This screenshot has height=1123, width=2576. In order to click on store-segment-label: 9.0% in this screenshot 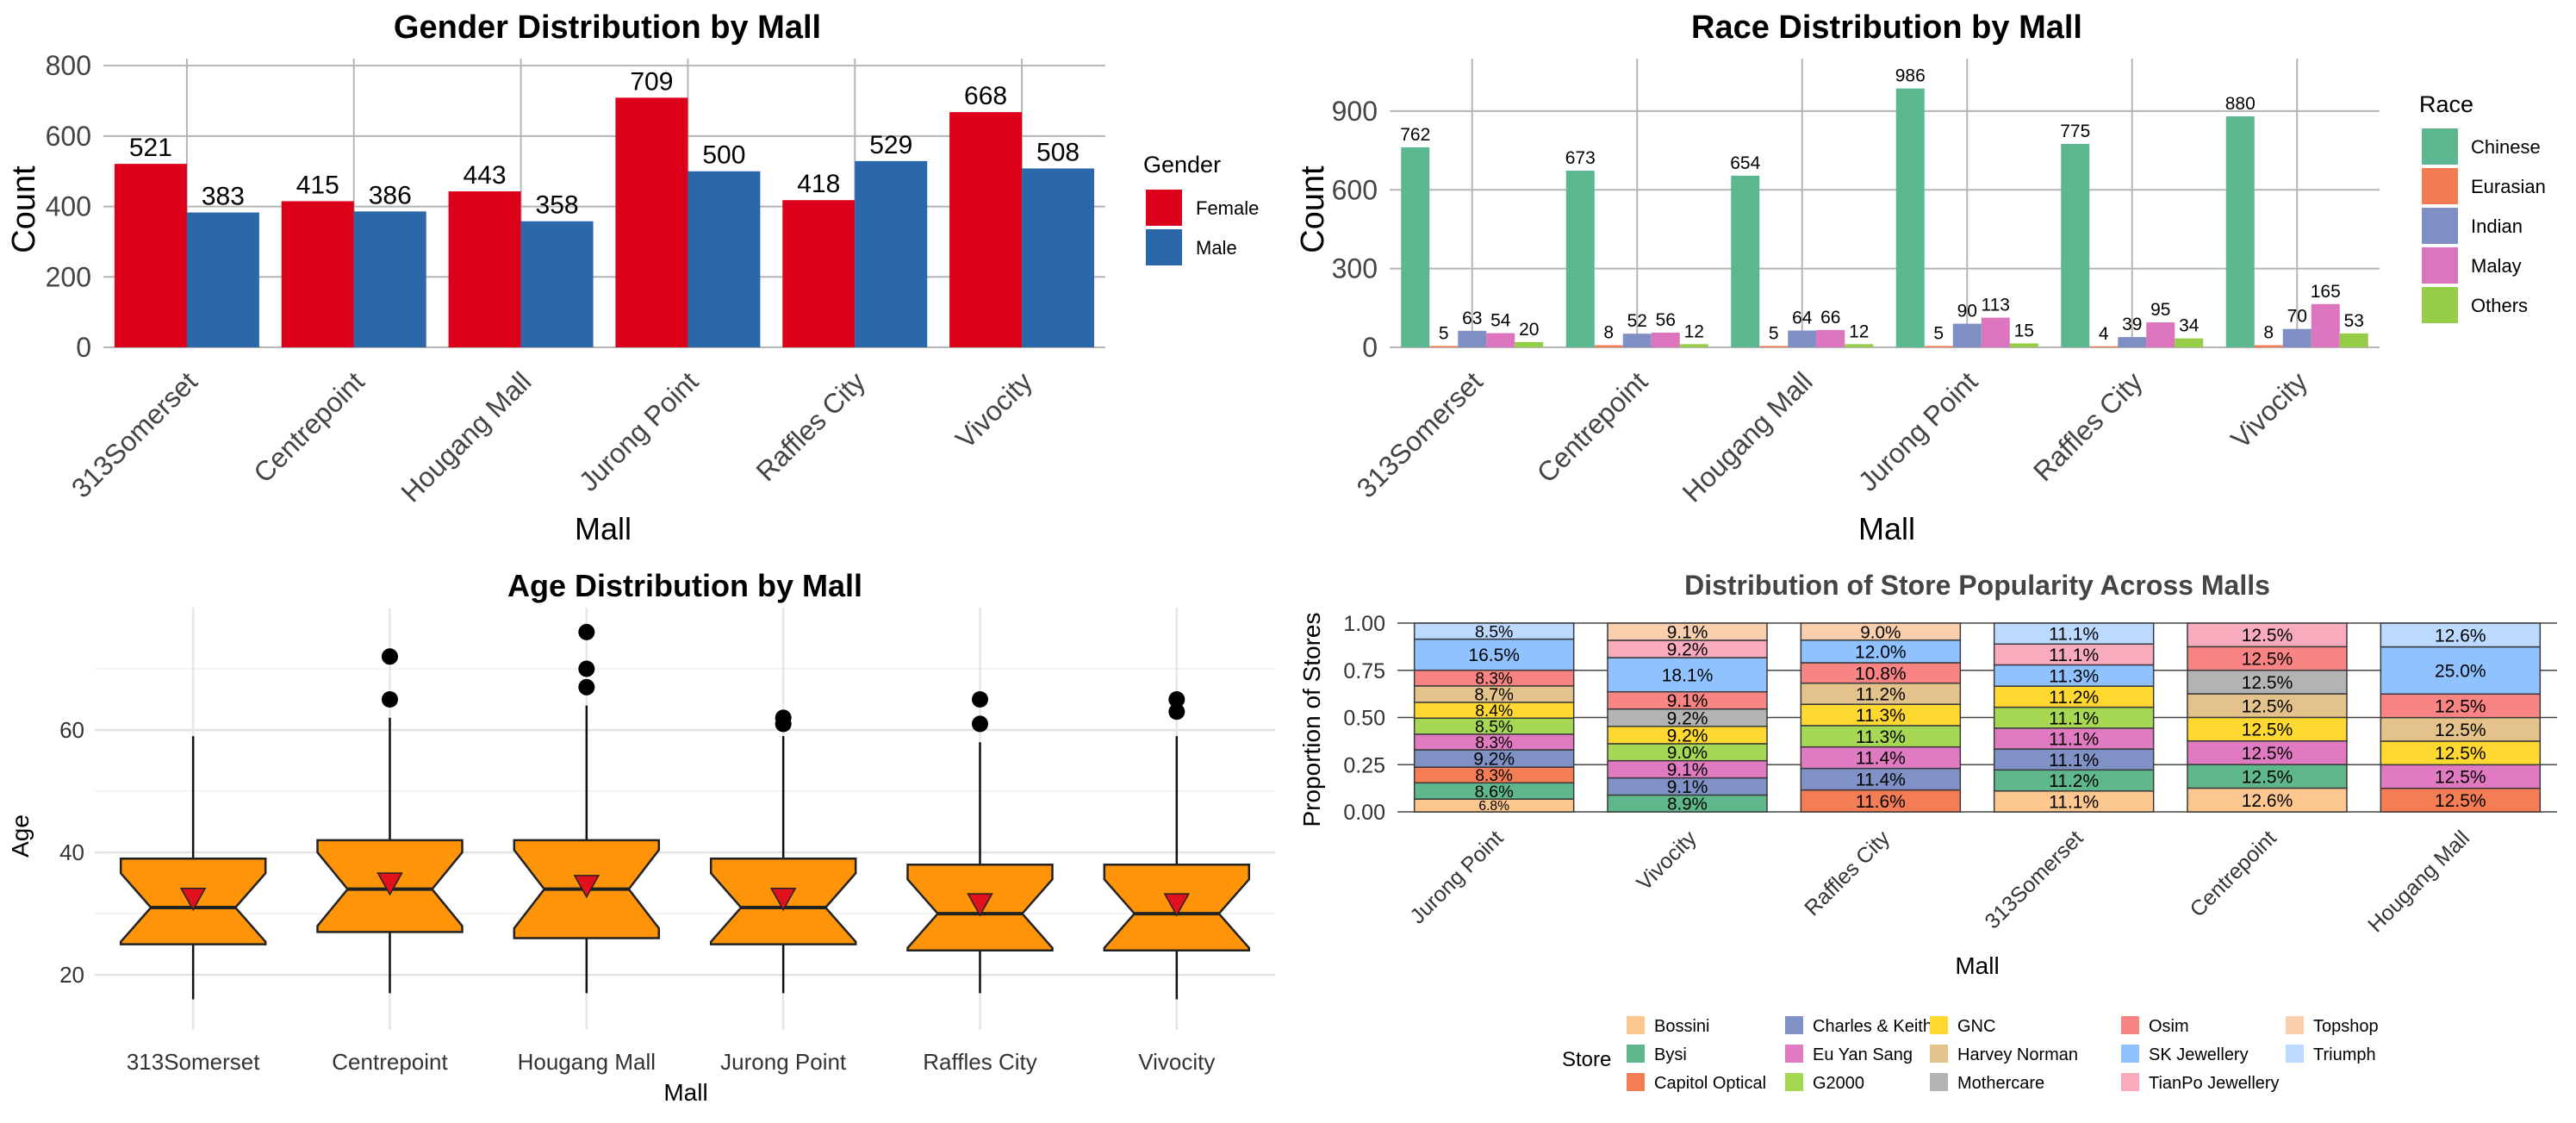, I will do `click(1688, 753)`.